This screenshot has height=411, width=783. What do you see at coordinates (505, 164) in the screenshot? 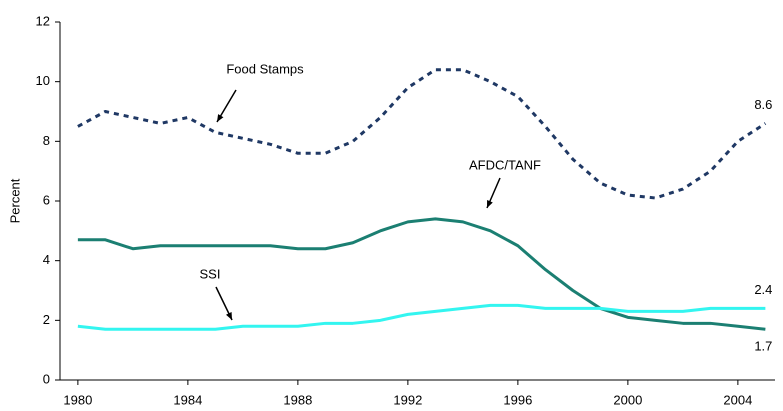
I see `series-annotation: AFDC/TANF` at bounding box center [505, 164].